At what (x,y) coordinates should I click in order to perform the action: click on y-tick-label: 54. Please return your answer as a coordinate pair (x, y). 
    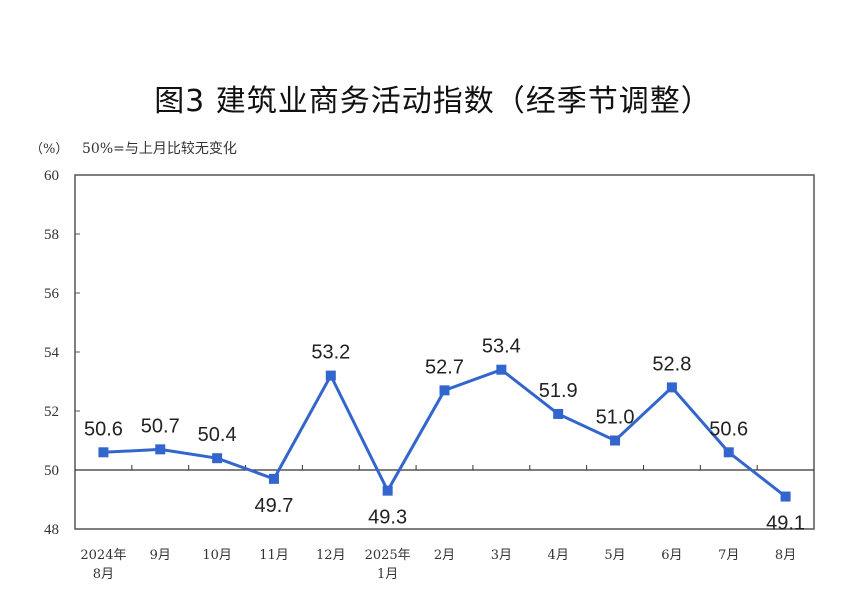
    Looking at the image, I should click on (52, 353).